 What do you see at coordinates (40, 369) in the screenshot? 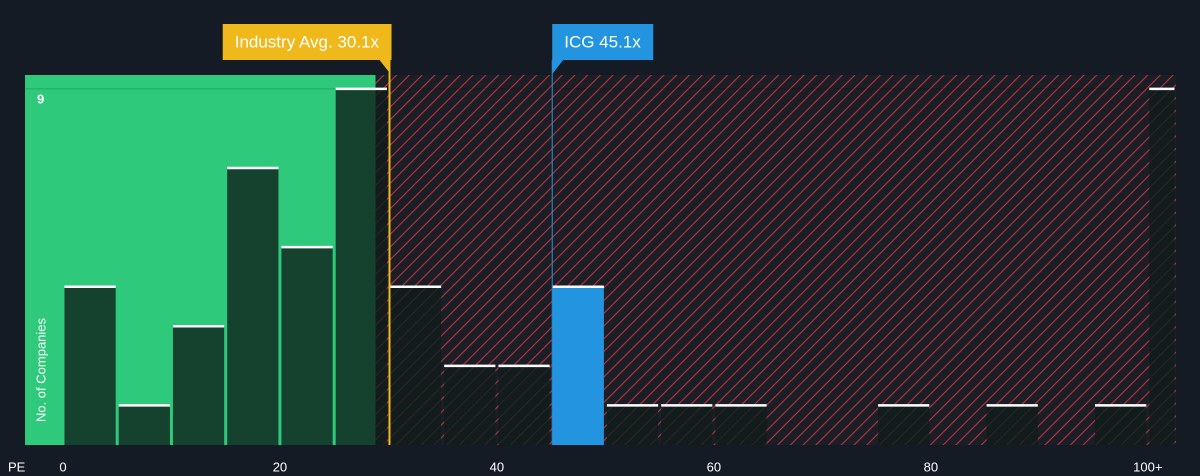
I see `y-axis-label: No. of Companies` at bounding box center [40, 369].